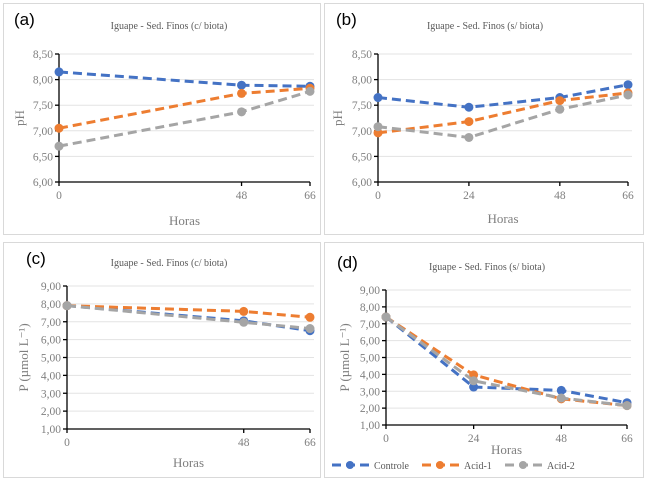  What do you see at coordinates (347, 262) in the screenshot?
I see `panel-label: (d)` at bounding box center [347, 262].